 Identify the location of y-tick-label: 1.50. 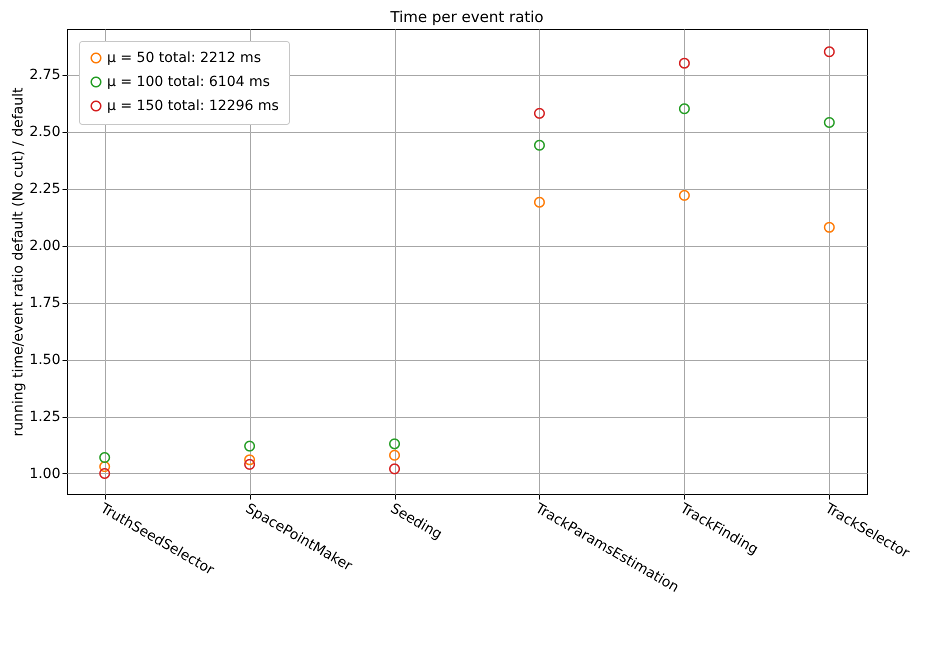
(44, 360).